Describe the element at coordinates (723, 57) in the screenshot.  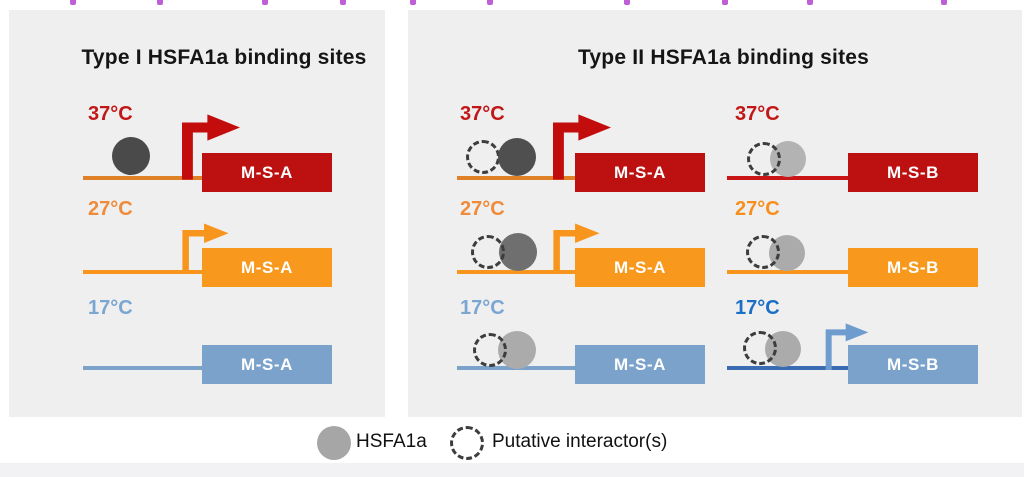
I see `panel2-title: Type II HSFA1a binding sites` at that location.